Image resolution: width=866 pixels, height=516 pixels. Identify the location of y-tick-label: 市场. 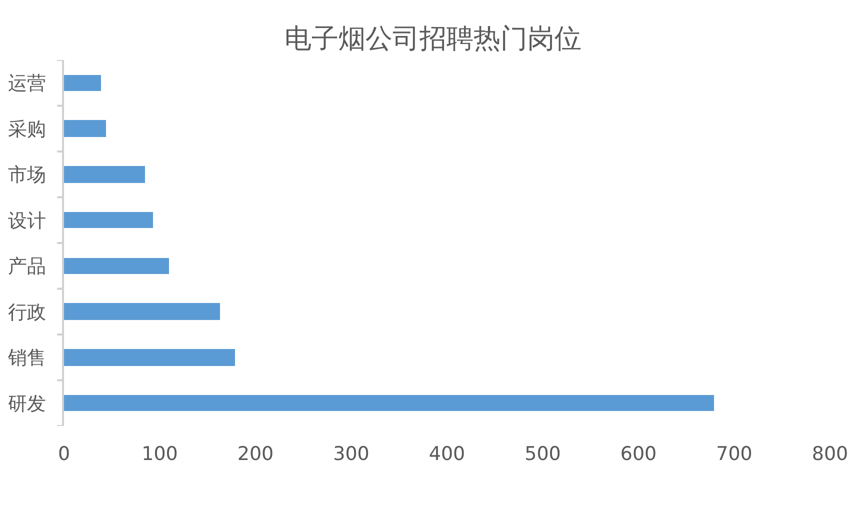
(27, 175).